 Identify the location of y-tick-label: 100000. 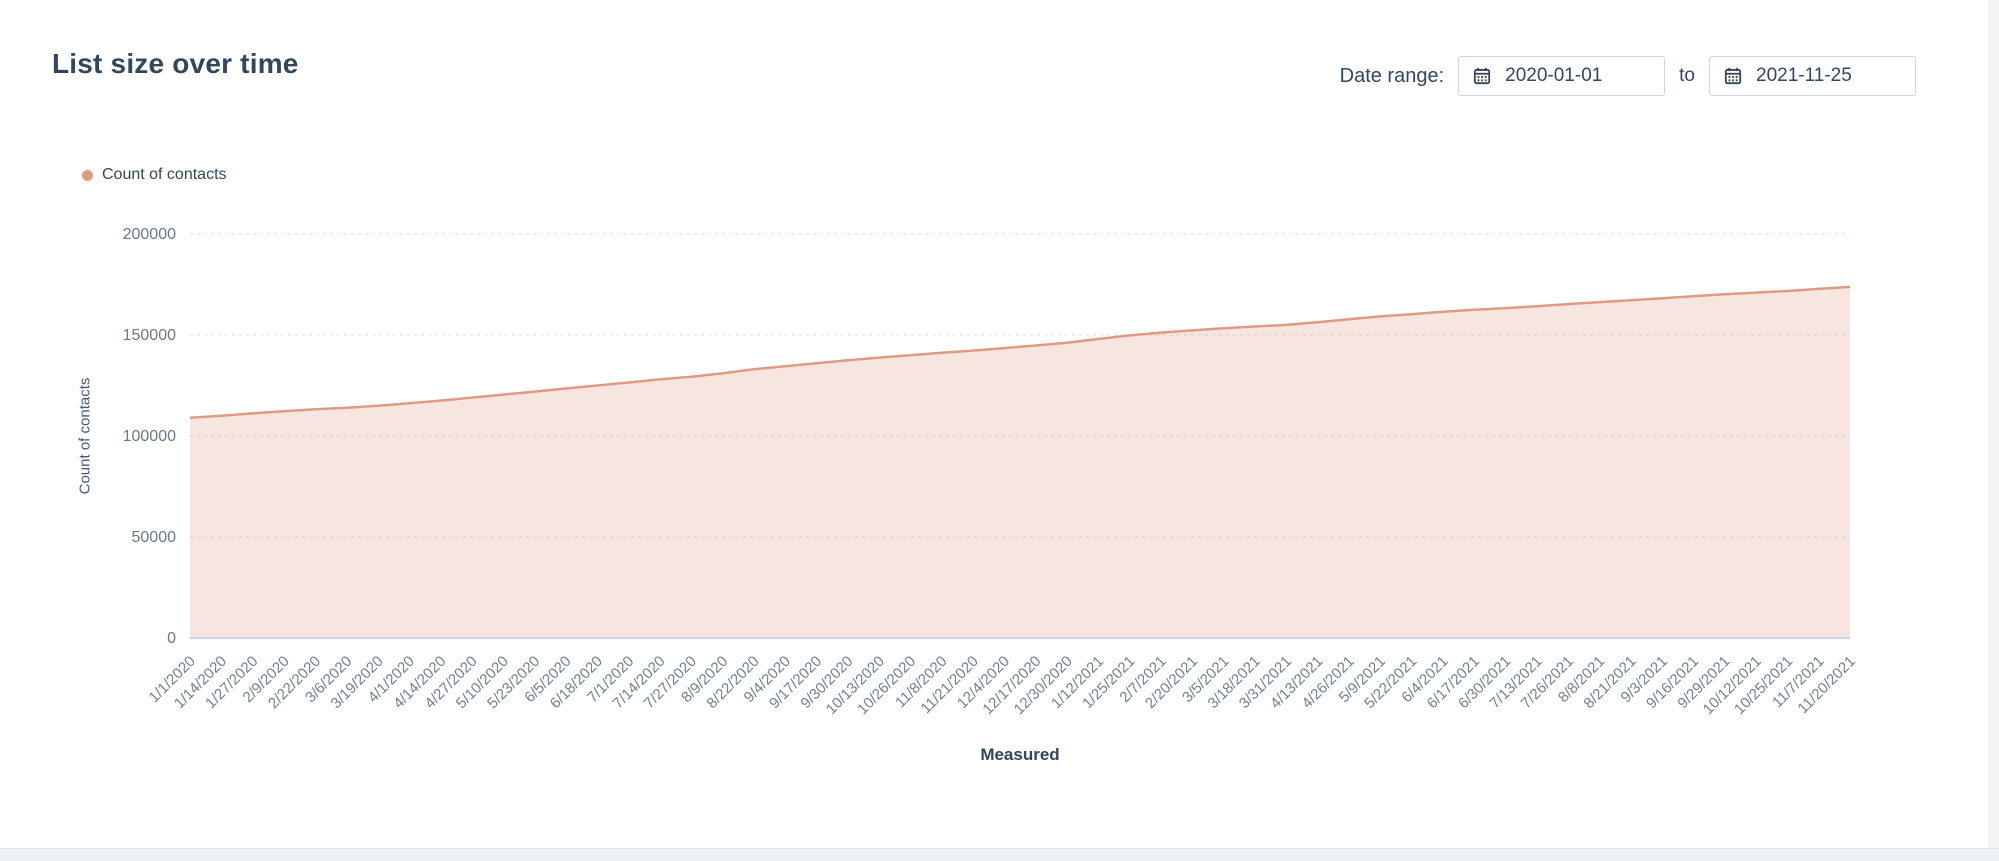
(149, 436).